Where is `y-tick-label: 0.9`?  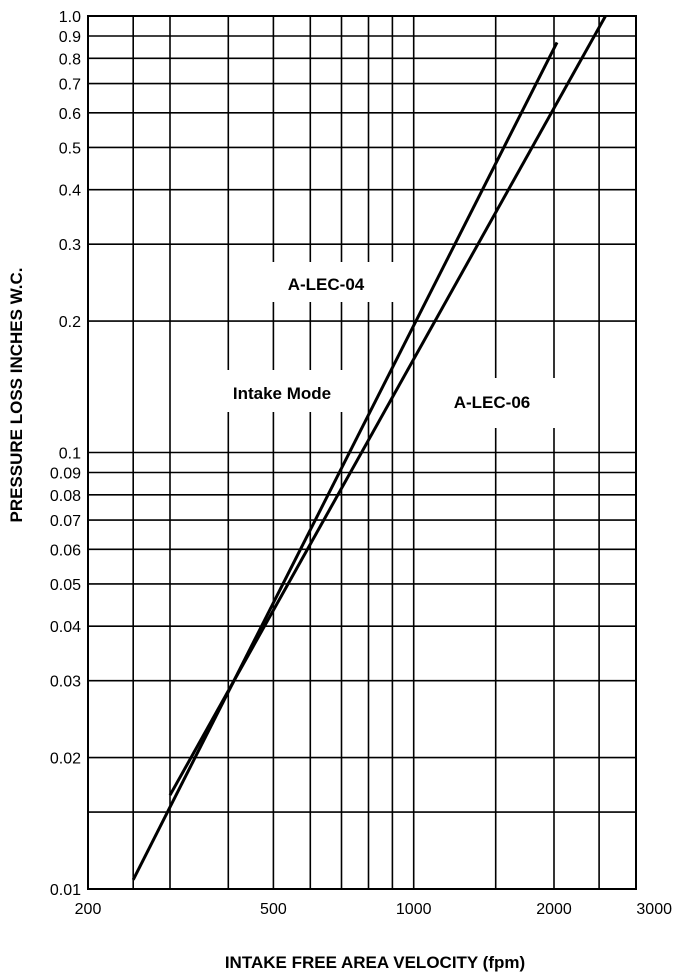 y-tick-label: 0.9 is located at coordinates (70, 37).